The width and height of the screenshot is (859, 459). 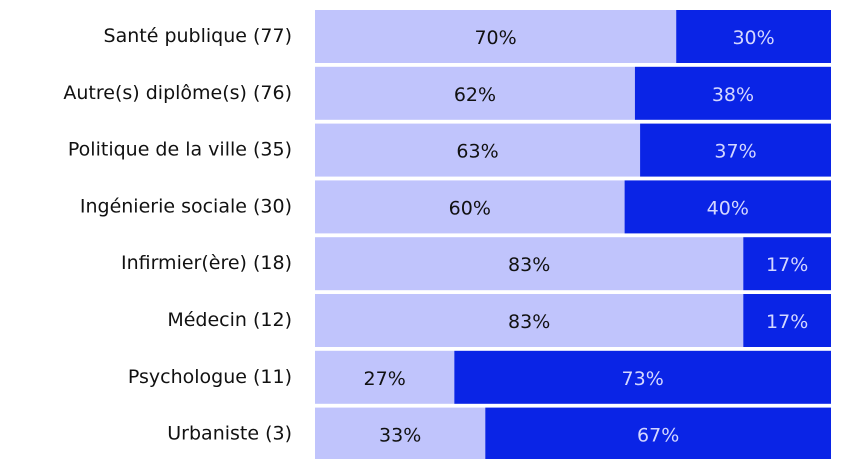 I want to click on value-label: 30%, so click(x=753, y=38).